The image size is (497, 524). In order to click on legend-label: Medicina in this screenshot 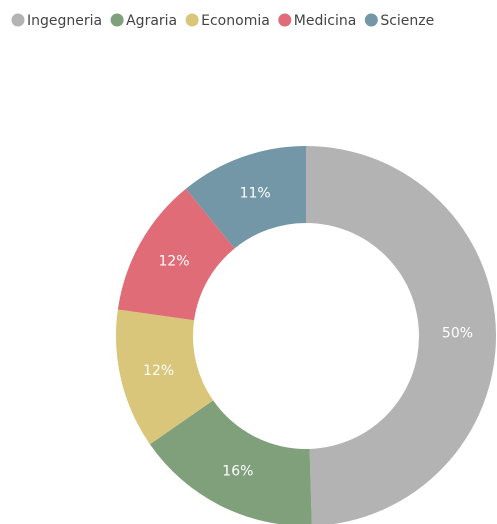, I will do `click(325, 21)`.